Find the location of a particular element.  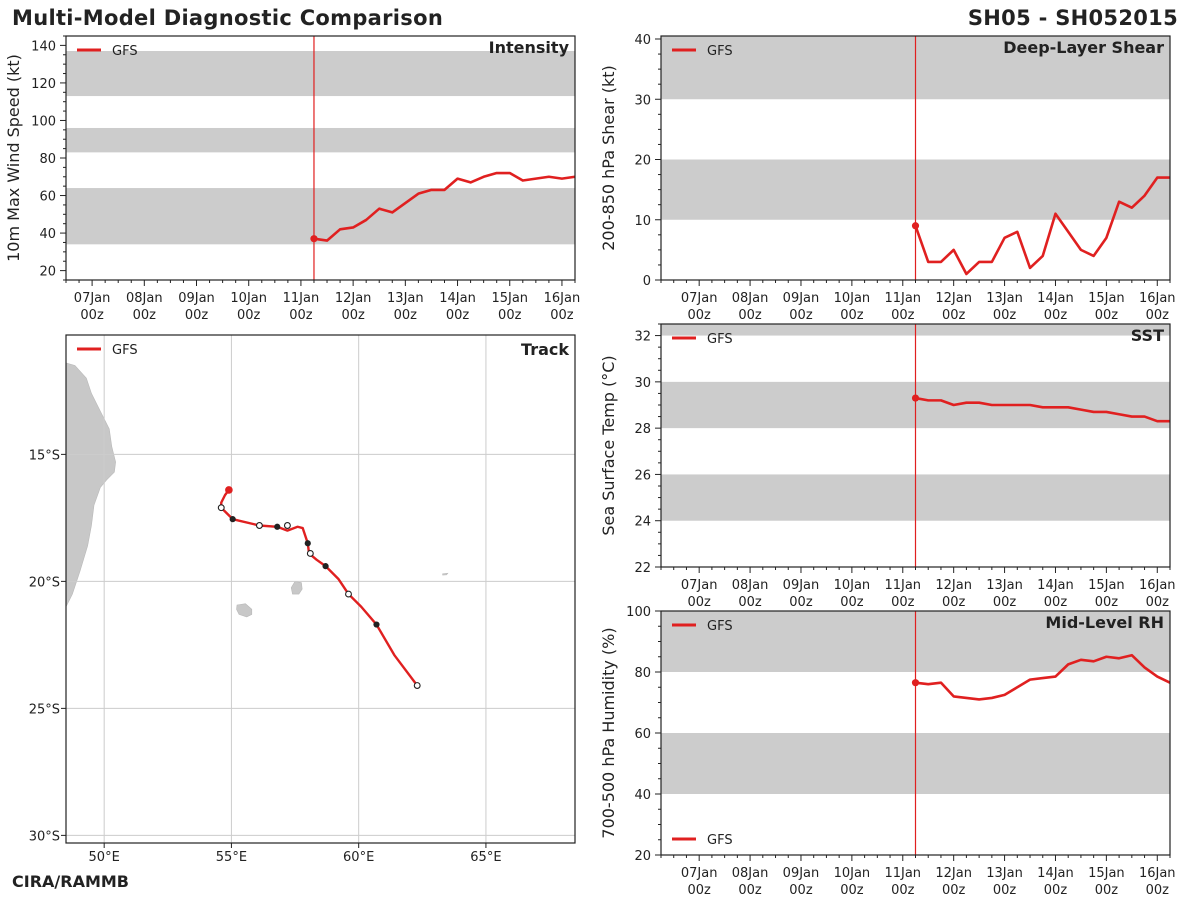

track-x-tick-label: 50°E is located at coordinates (104, 857).